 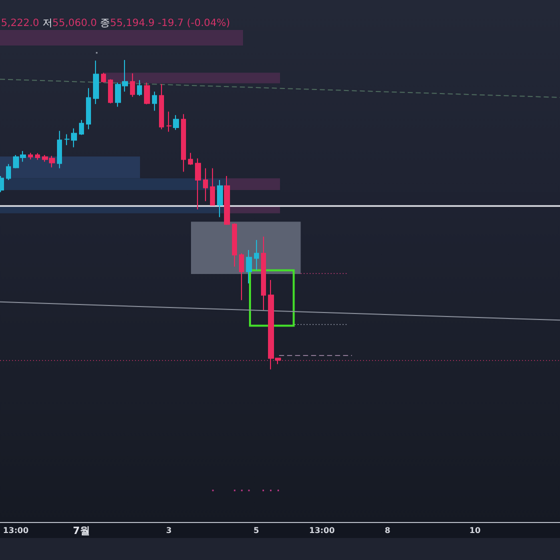 I want to click on x-tick-label: 5, so click(x=257, y=530).